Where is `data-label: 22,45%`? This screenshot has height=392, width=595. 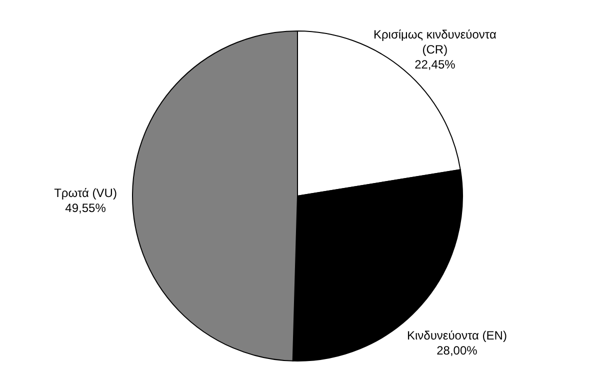 data-label: 22,45% is located at coordinates (435, 65).